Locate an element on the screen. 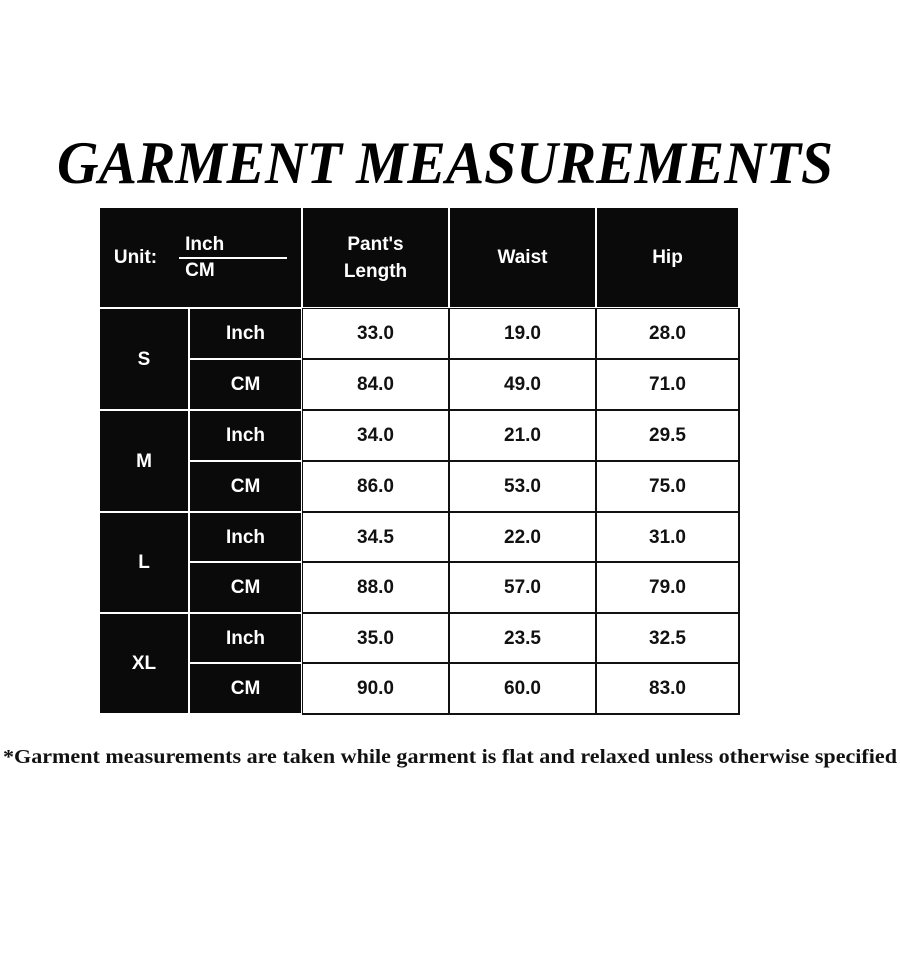 The width and height of the screenshot is (900, 955). column-header: Hip is located at coordinates (667, 257).